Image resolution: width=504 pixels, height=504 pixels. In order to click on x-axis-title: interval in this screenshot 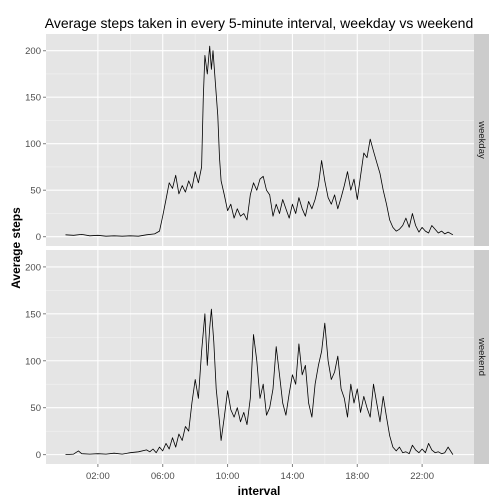, I will do `click(259, 491)`.